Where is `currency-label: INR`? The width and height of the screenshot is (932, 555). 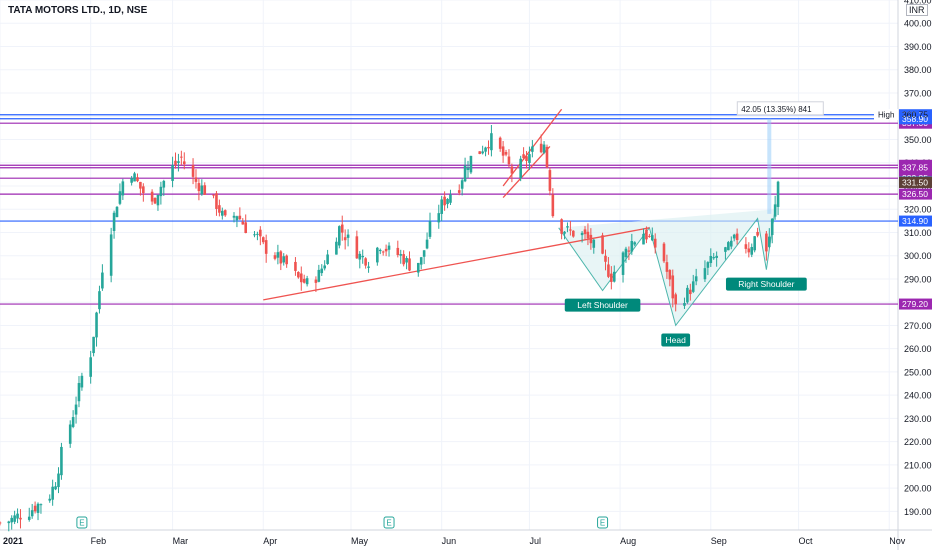
currency-label: INR is located at coordinates (917, 10).